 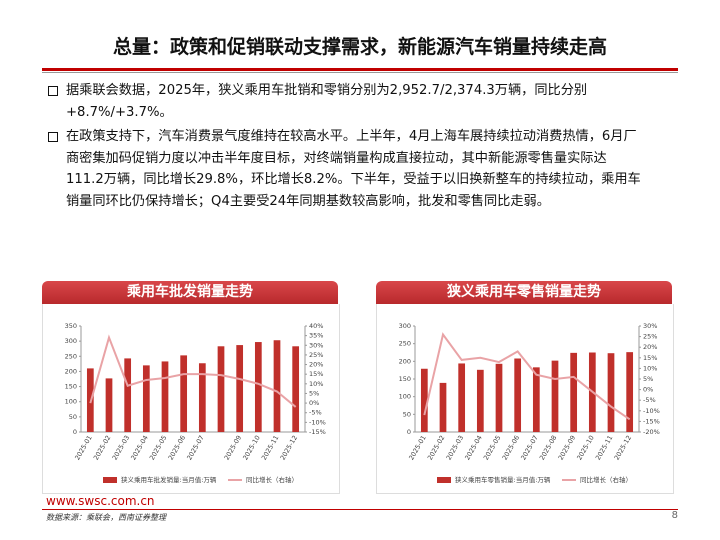 I want to click on x-tick-label: 2025-08, so click(x=548, y=448).